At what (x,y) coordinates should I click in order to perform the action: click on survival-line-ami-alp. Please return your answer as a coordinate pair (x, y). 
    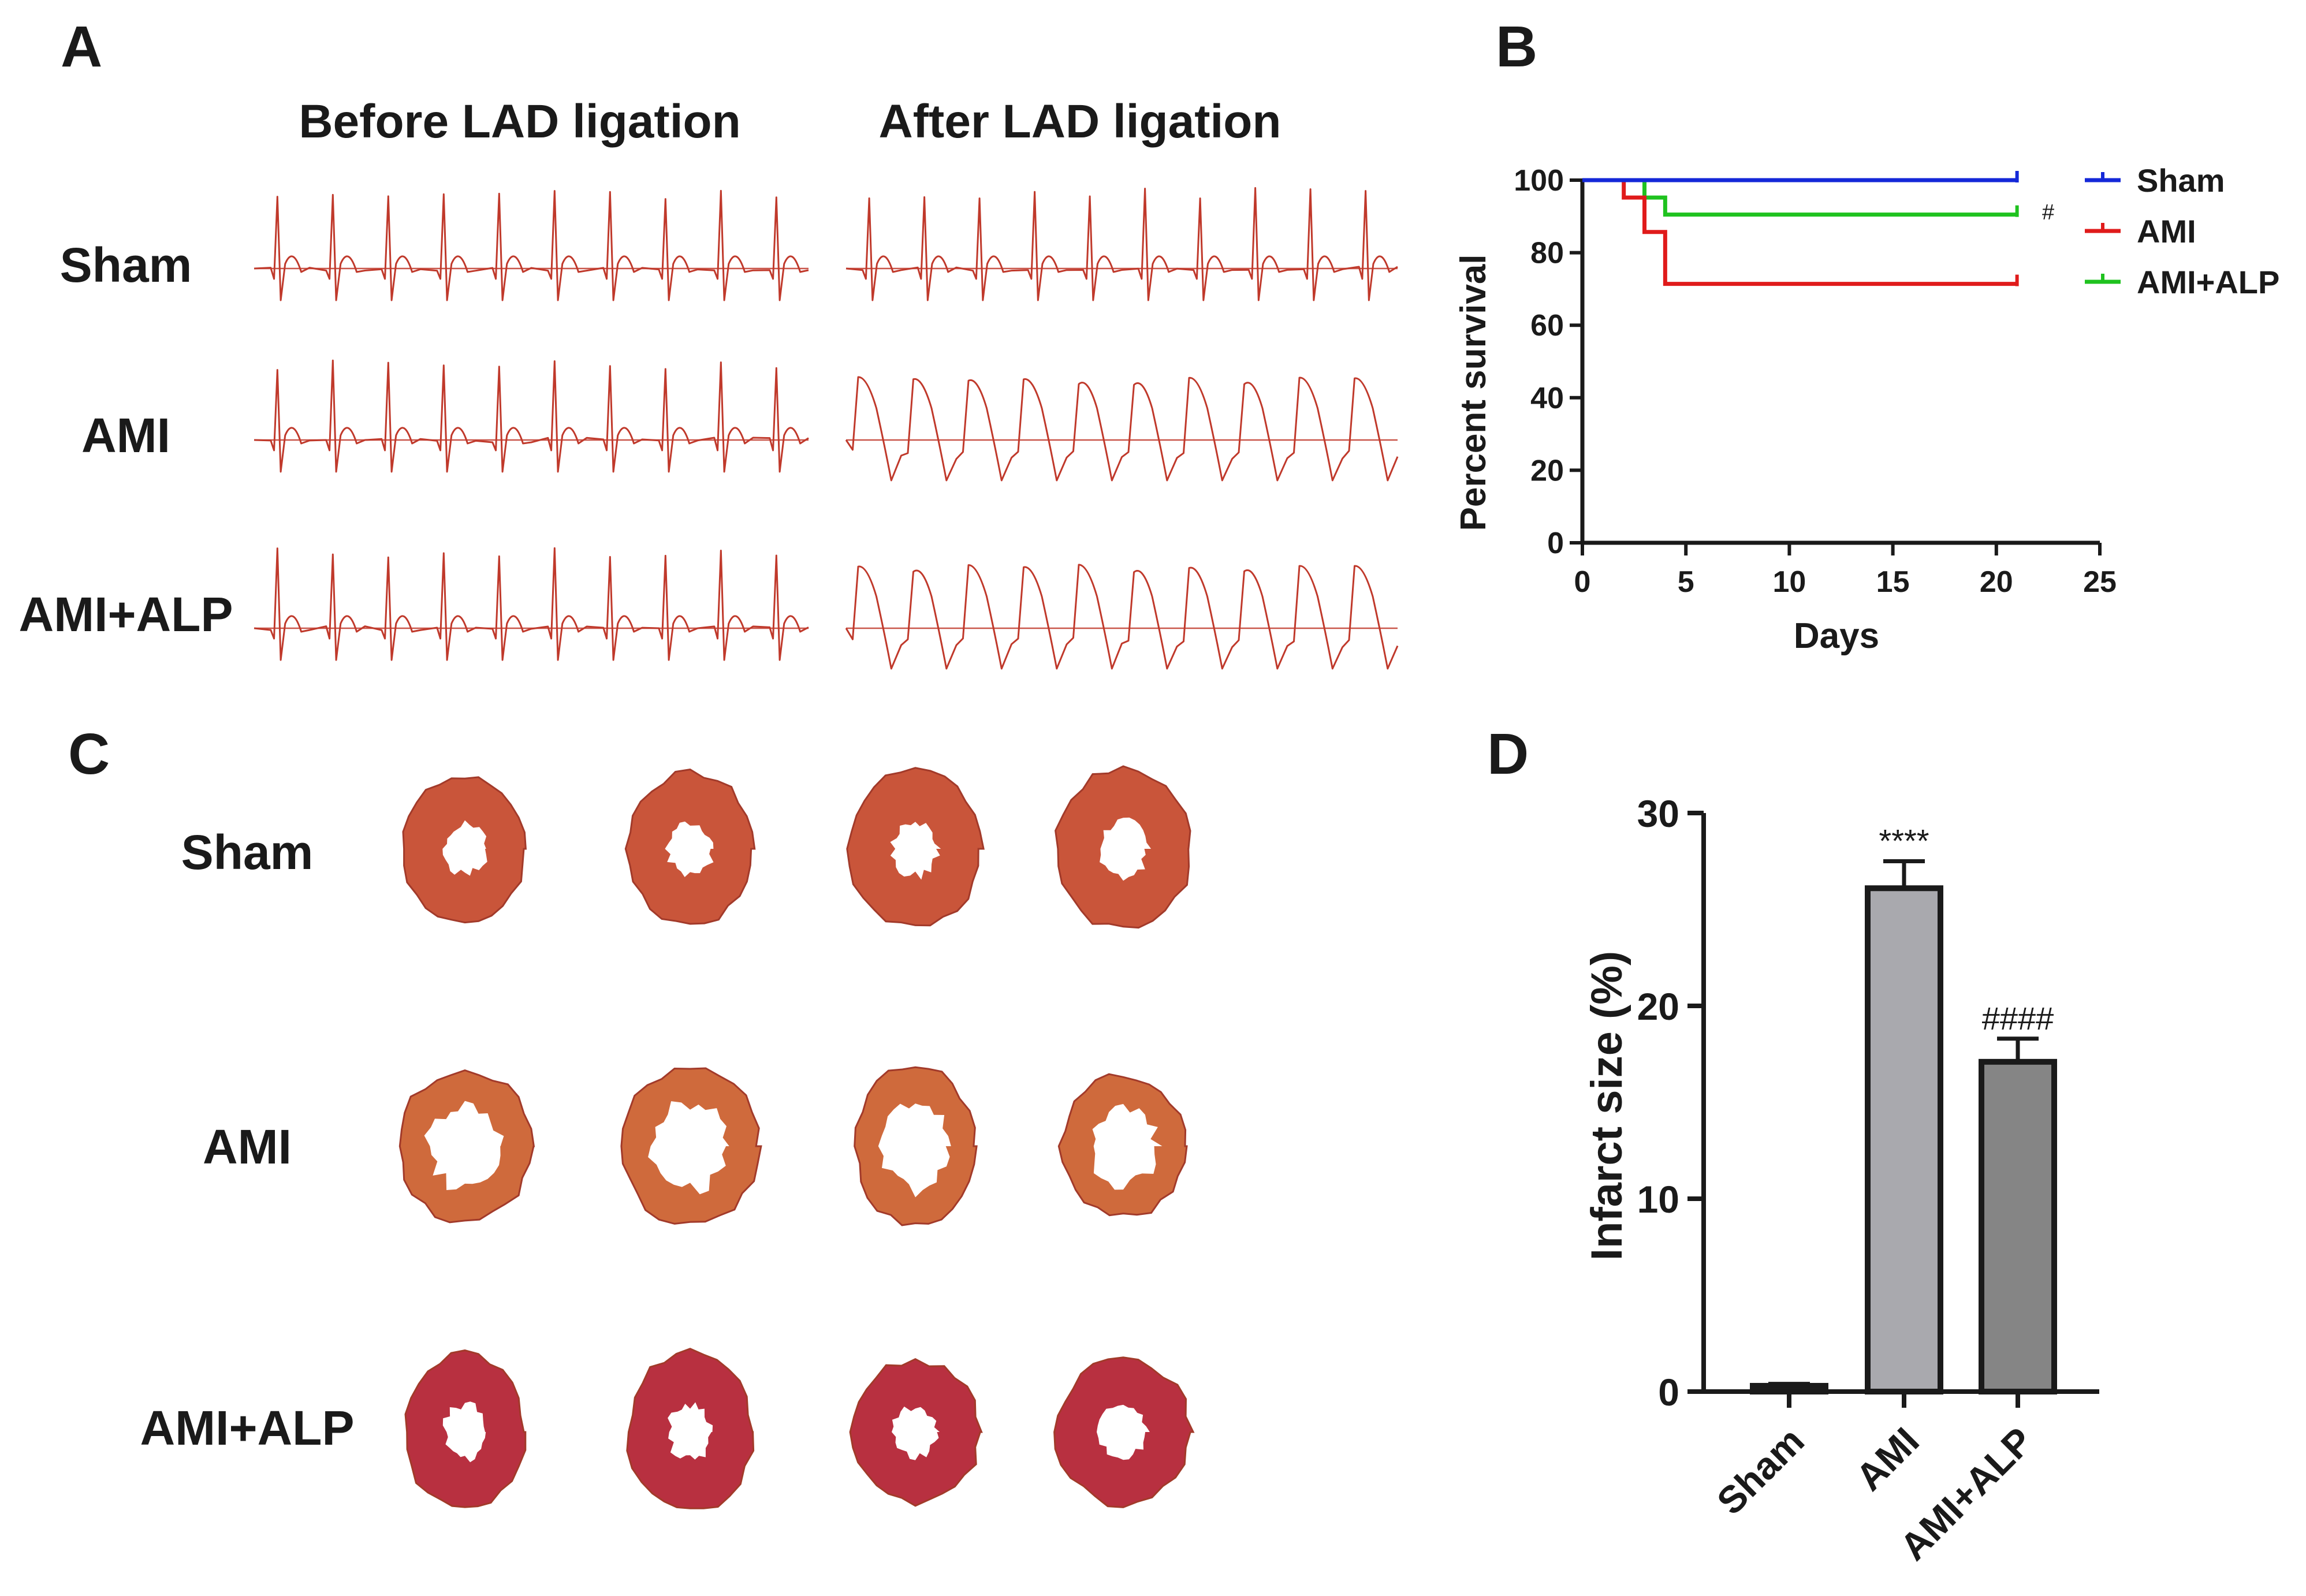
    Looking at the image, I should click on (1799, 197).